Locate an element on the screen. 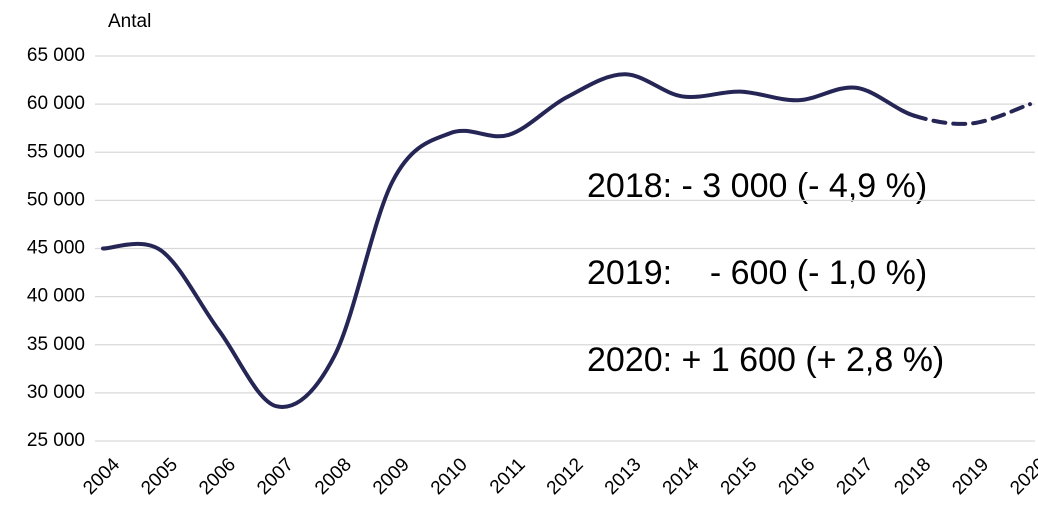 The image size is (1038, 510). y-tick-label: 40 000 is located at coordinates (56, 296).